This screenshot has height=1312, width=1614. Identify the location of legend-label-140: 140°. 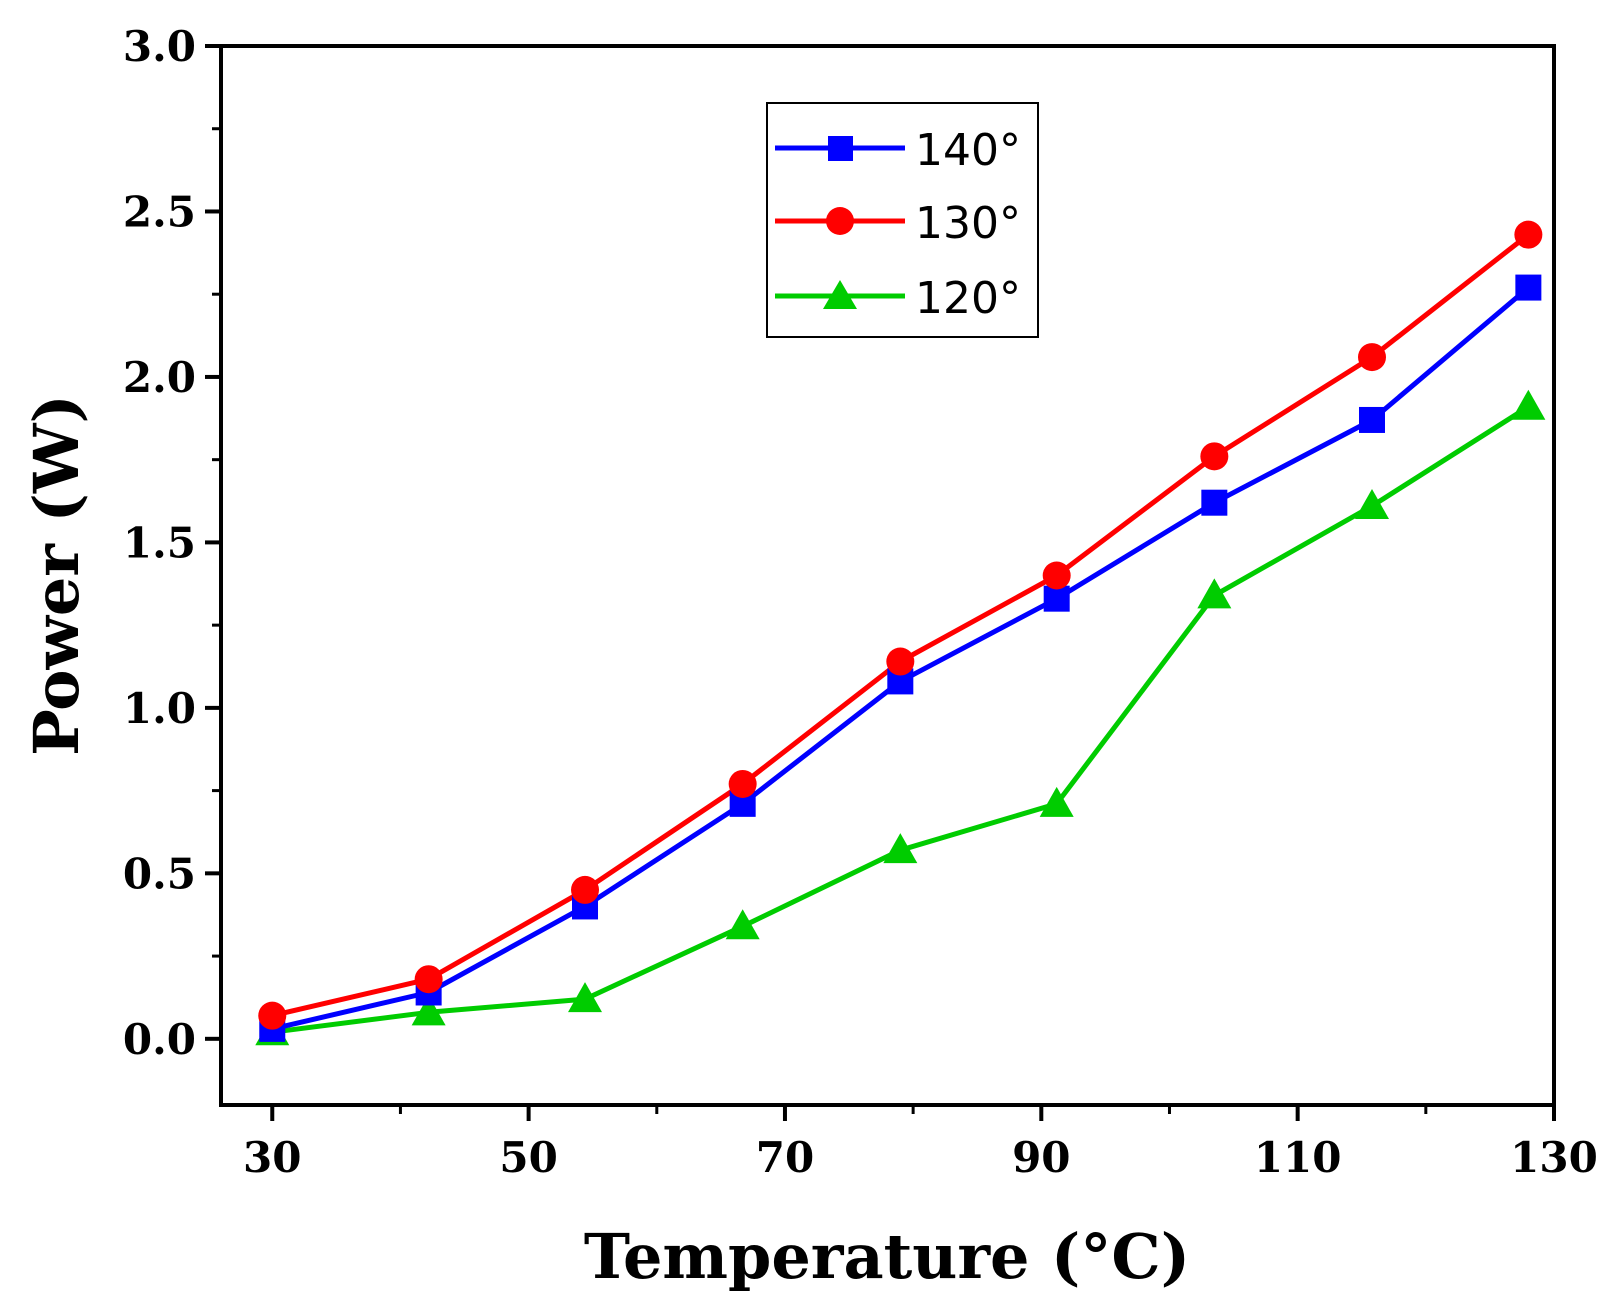
(968, 150).